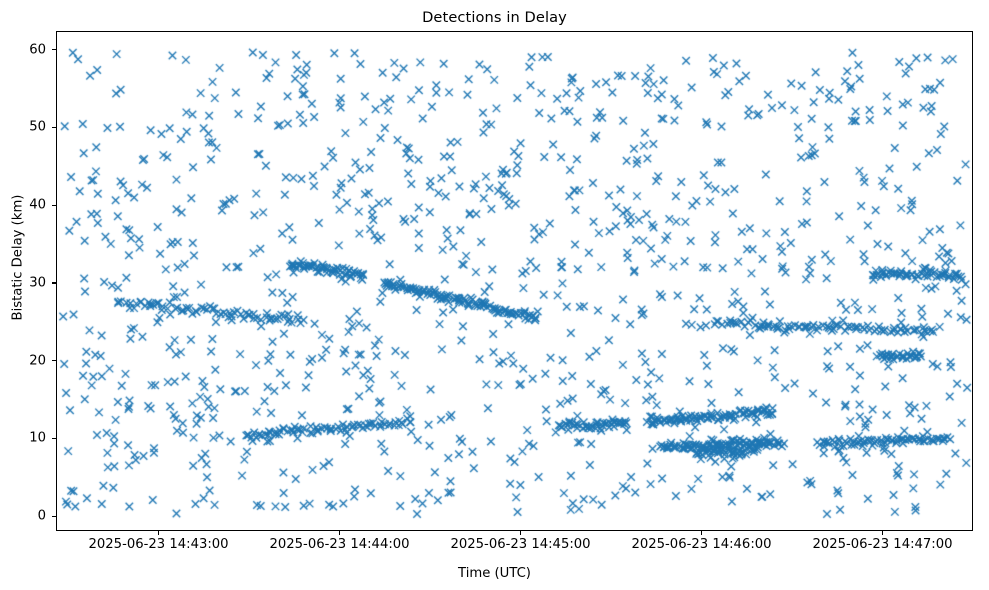  Describe the element at coordinates (41, 516) in the screenshot. I see `y-tick-label: 0` at that location.